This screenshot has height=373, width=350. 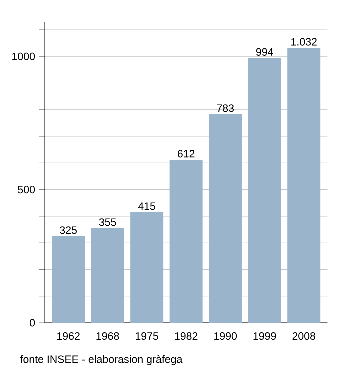 I want to click on y-tick-label: 0, so click(x=33, y=323).